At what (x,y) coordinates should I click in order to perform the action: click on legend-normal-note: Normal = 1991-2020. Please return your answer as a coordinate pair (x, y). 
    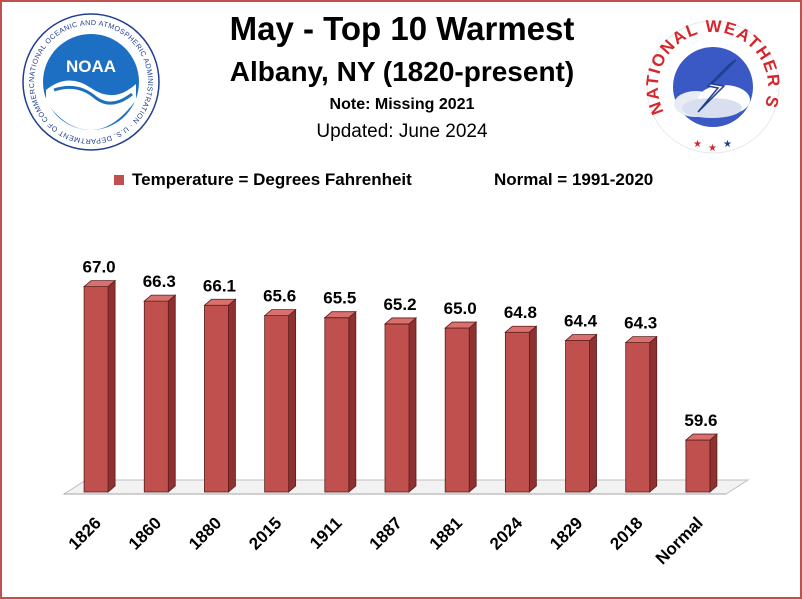
    Looking at the image, I should click on (574, 179).